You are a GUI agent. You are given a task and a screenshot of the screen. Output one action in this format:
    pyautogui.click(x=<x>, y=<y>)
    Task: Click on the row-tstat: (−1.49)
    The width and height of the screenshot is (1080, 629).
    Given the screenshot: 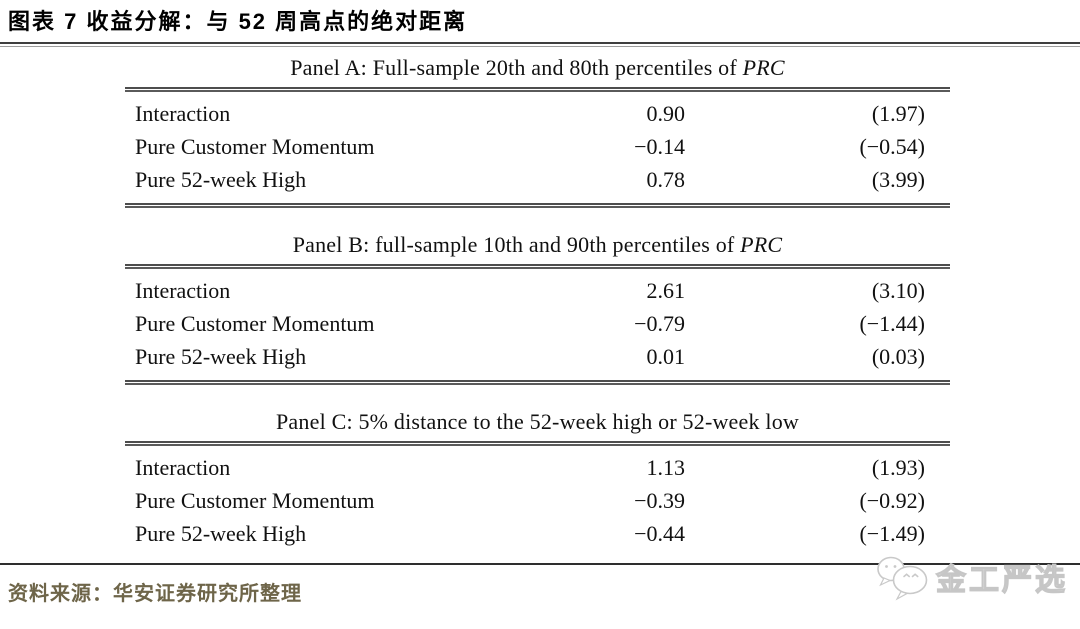 What is the action you would take?
    pyautogui.click(x=892, y=533)
    